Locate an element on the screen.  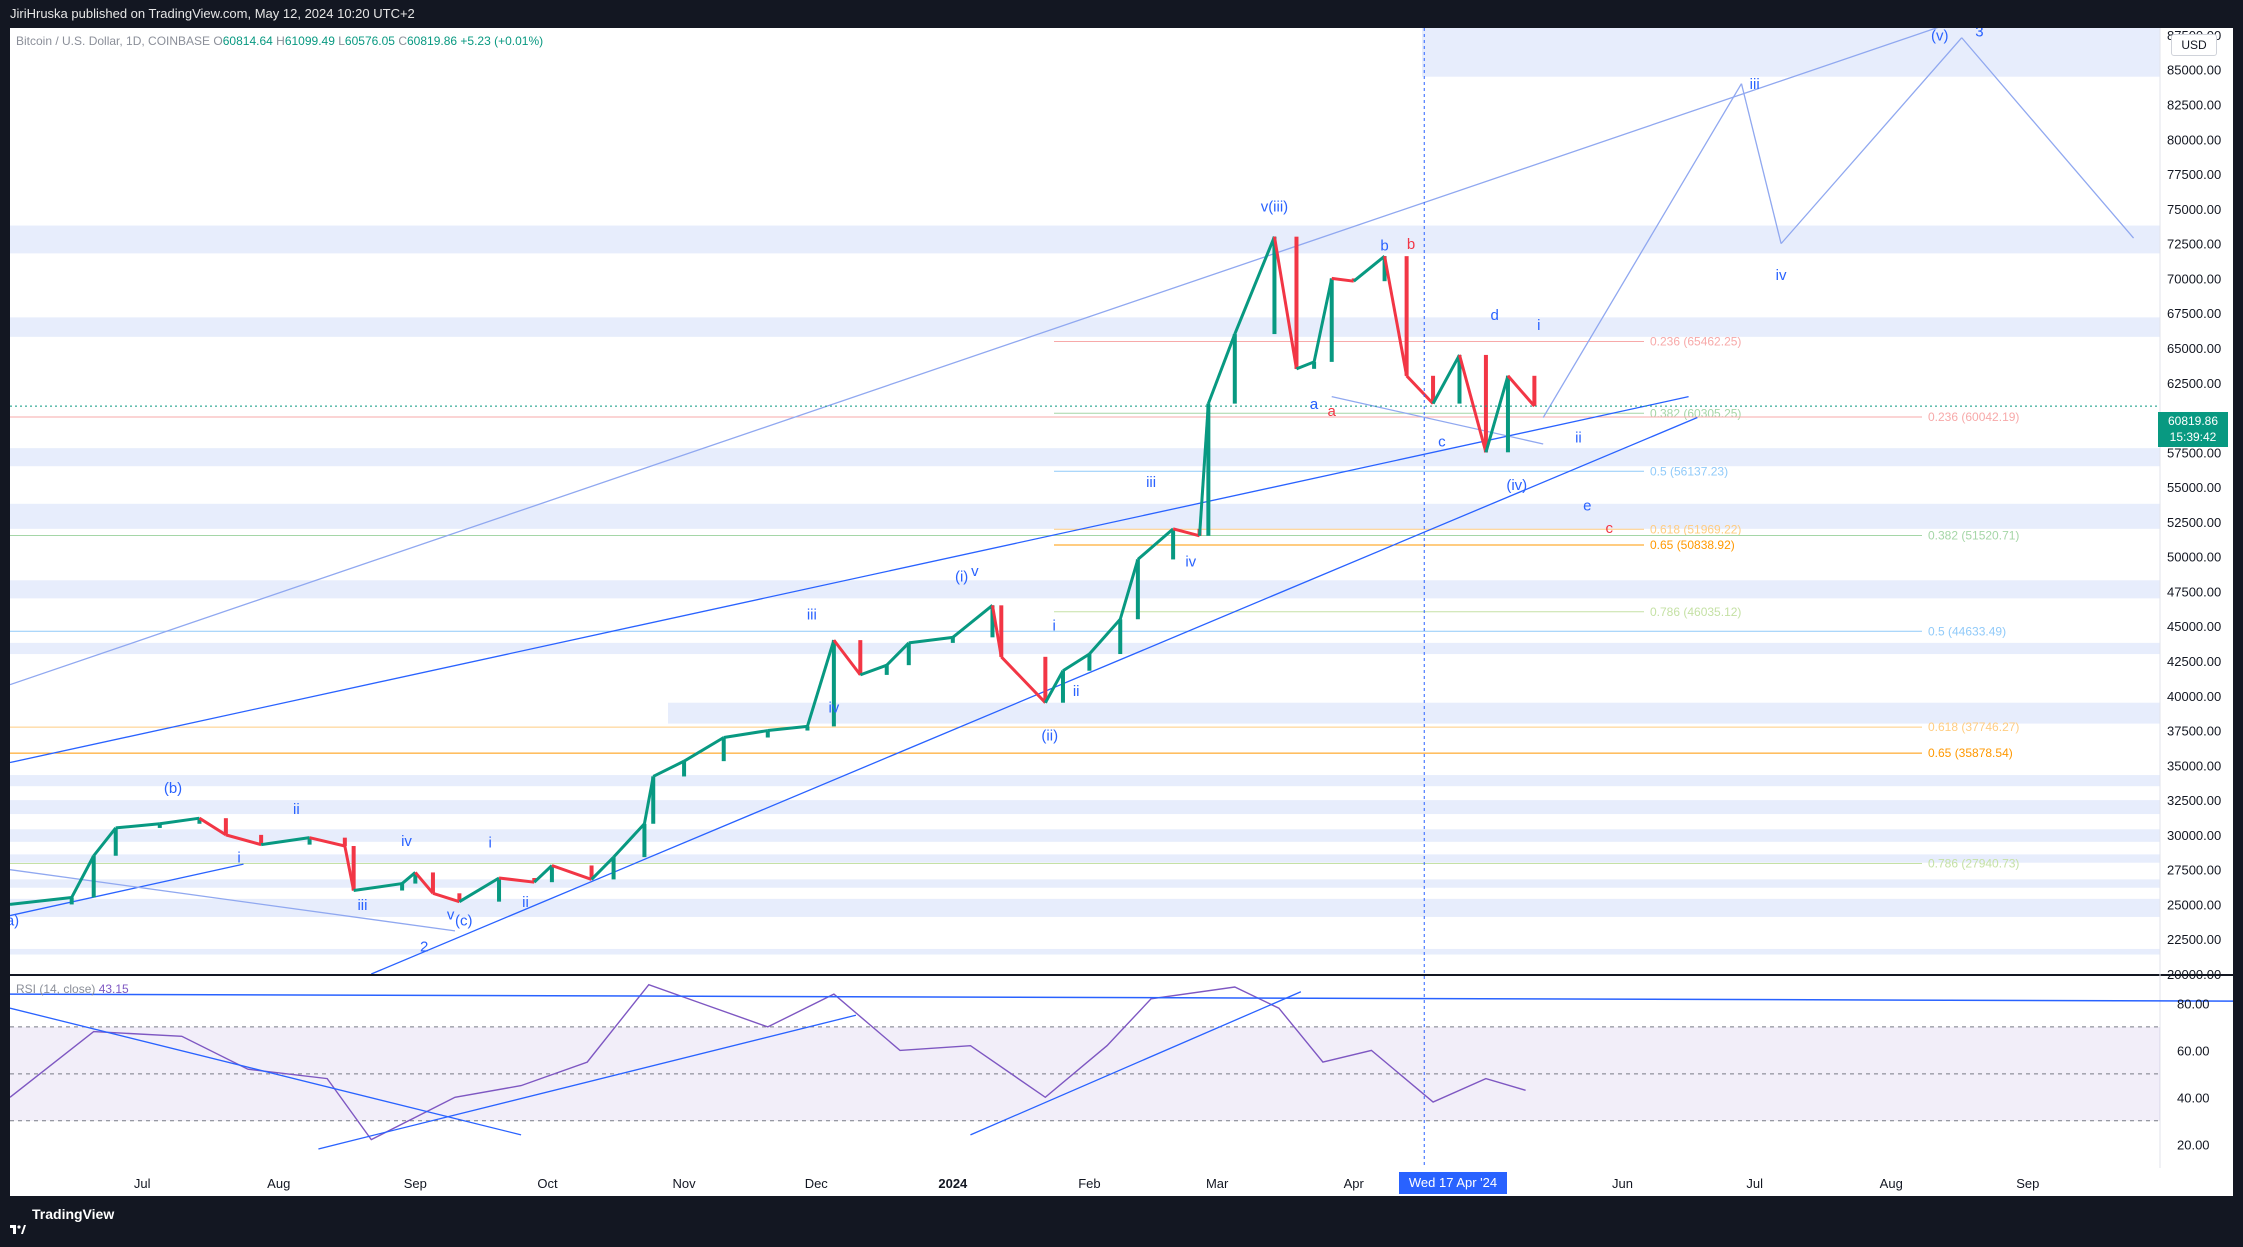
wave-label: e is located at coordinates (1587, 506).